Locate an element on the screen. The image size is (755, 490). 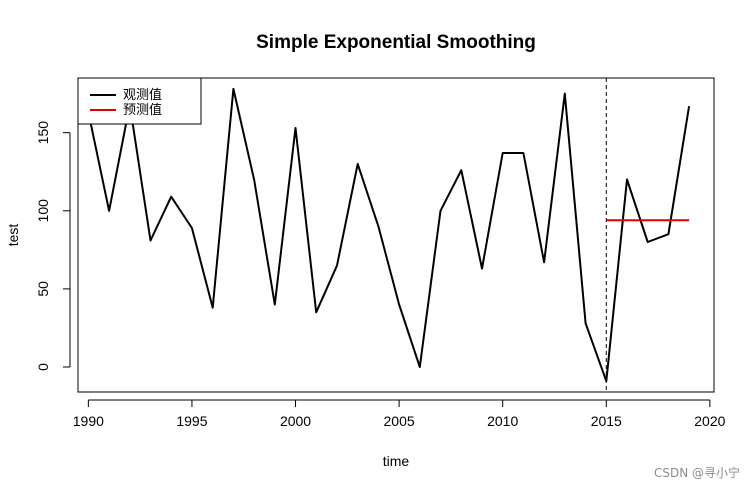
x-tick-label: 2010 is located at coordinates (502, 421).